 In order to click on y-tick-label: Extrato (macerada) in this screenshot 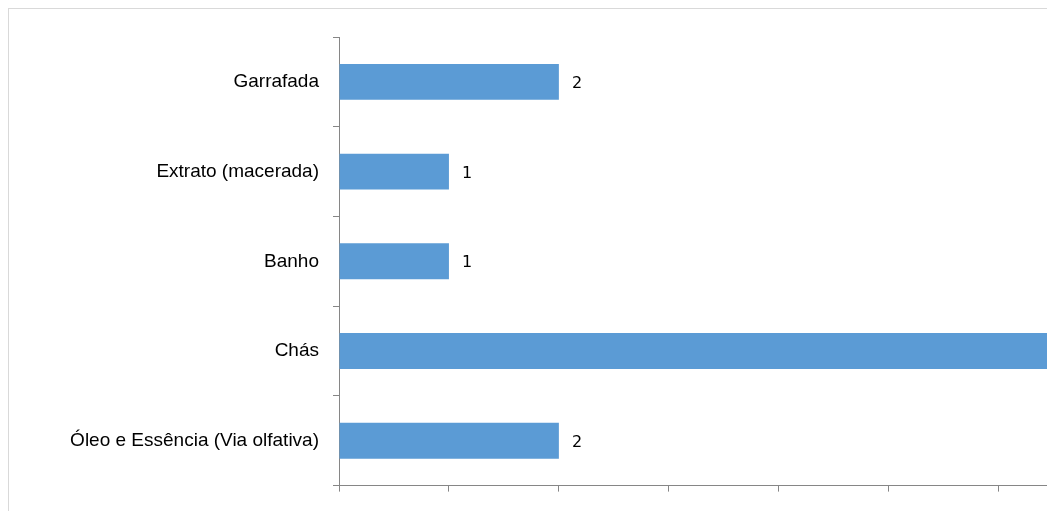, I will do `click(237, 170)`.